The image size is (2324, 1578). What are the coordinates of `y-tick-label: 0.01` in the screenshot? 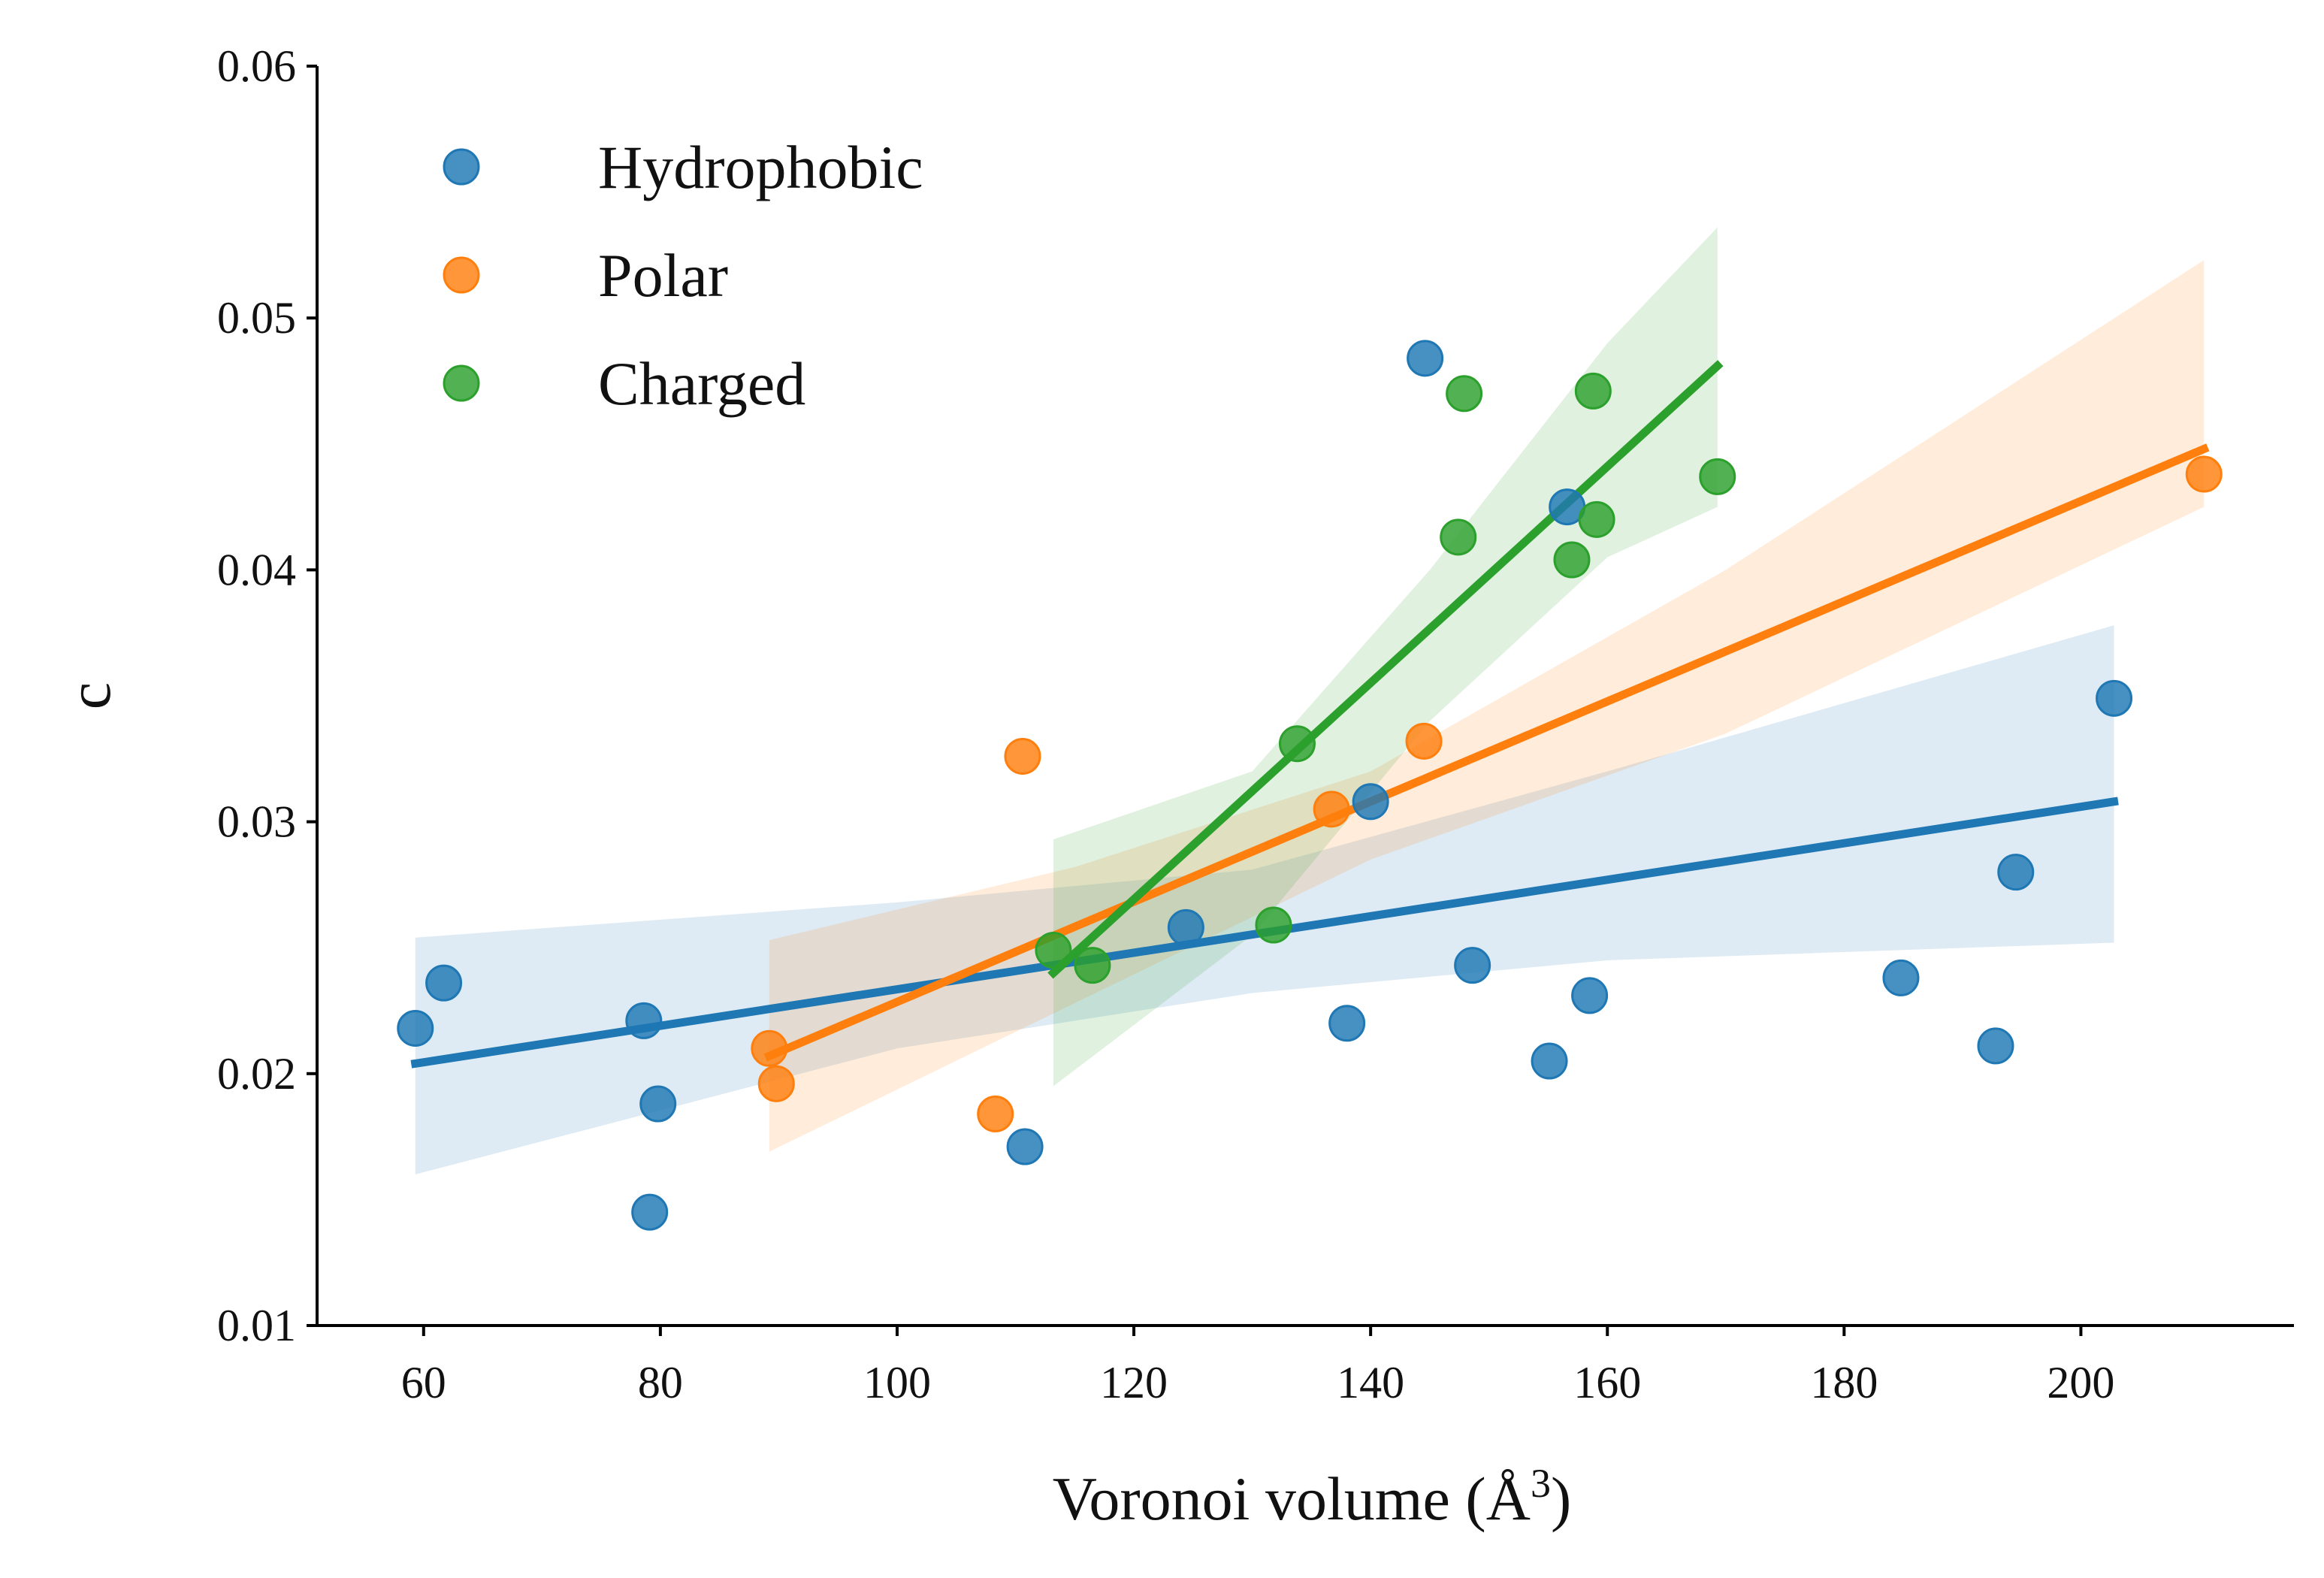 It's located at (256, 1326).